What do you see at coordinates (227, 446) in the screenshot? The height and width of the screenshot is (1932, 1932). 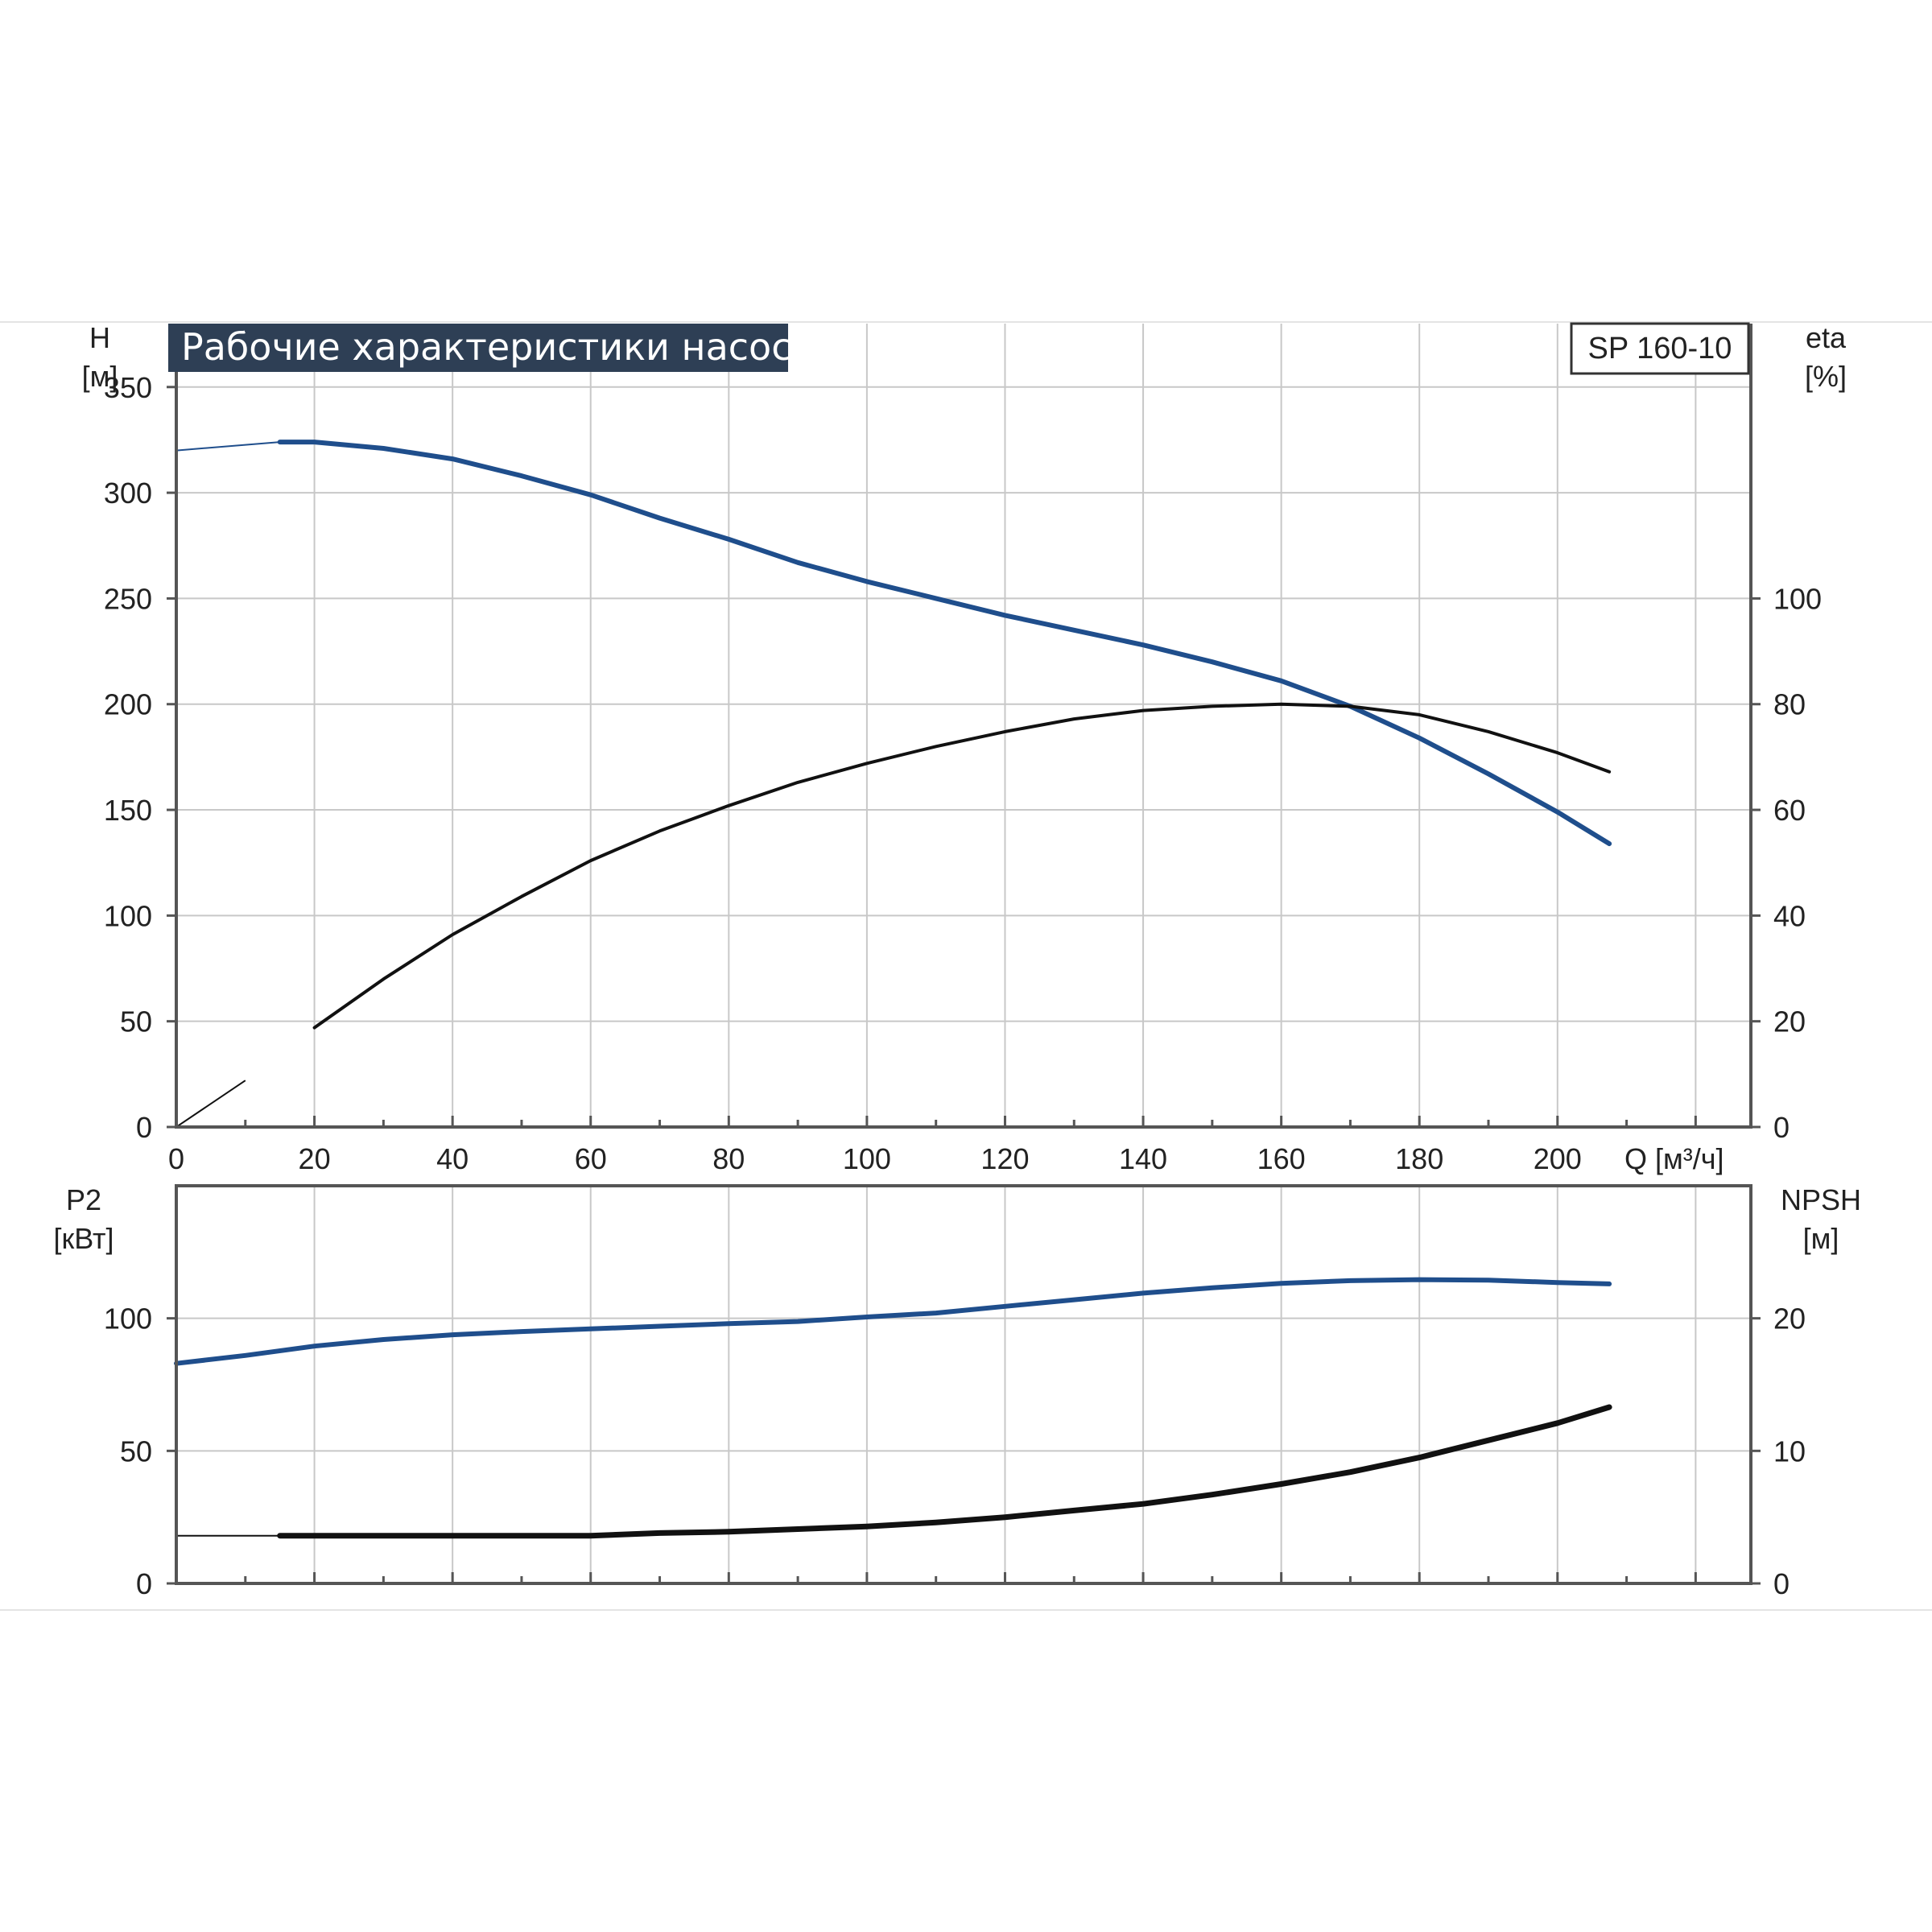 I see `top-curve-0-extrapolated` at bounding box center [227, 446].